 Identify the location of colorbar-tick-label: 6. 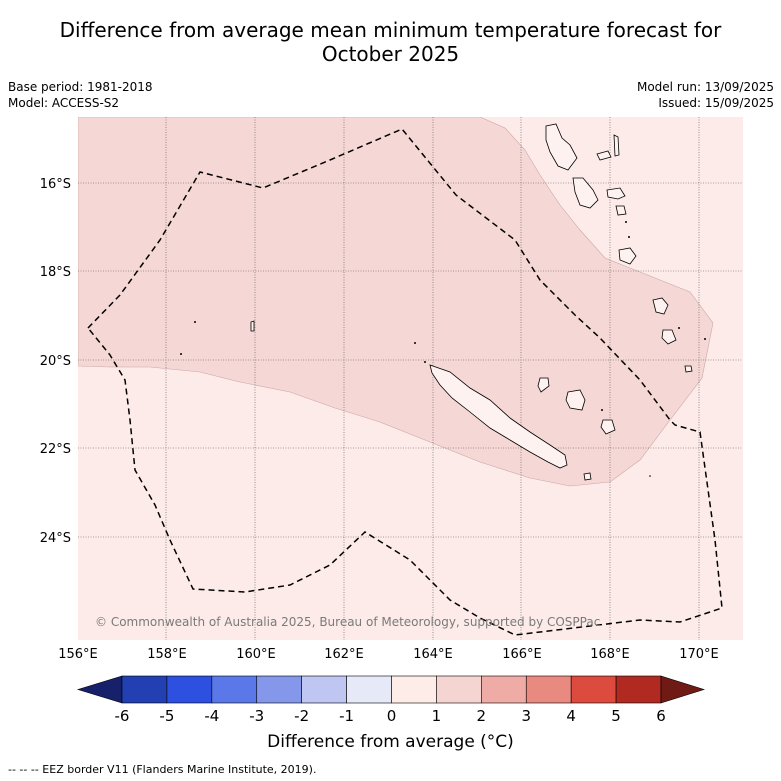
(661, 716).